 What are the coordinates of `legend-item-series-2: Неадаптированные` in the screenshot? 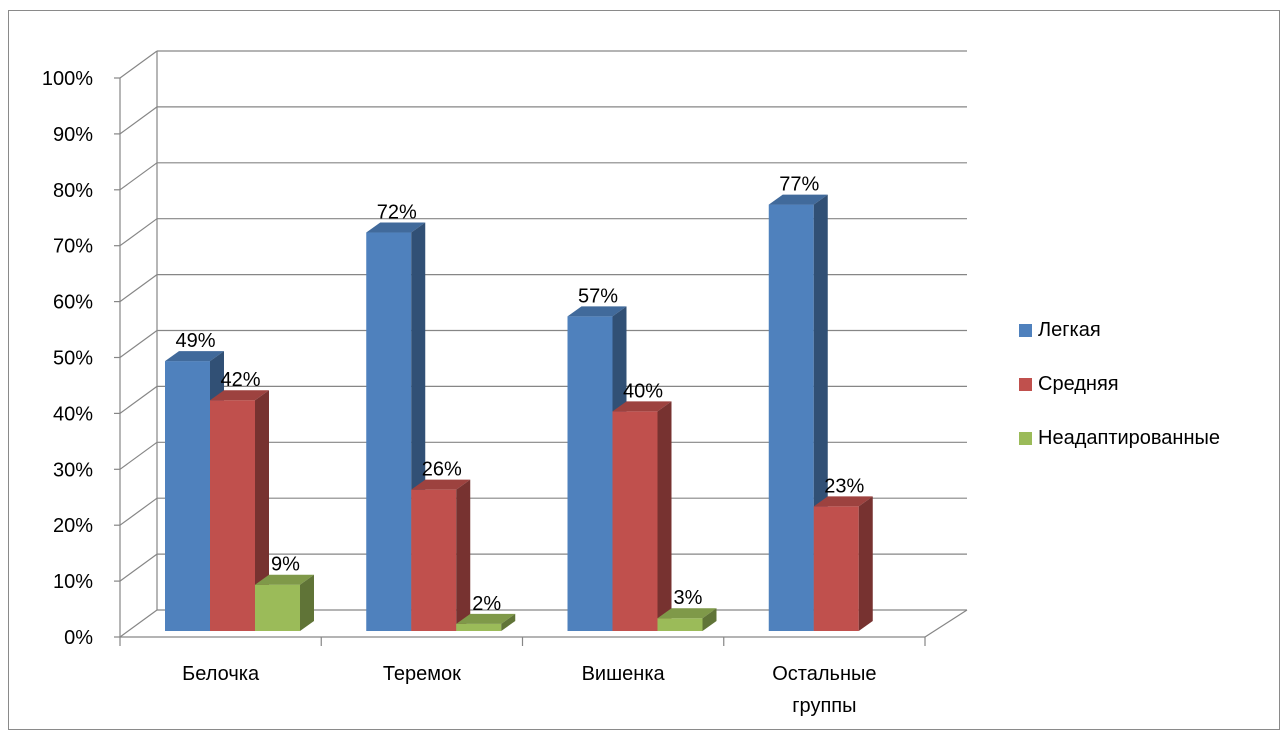 It's located at (1119, 438).